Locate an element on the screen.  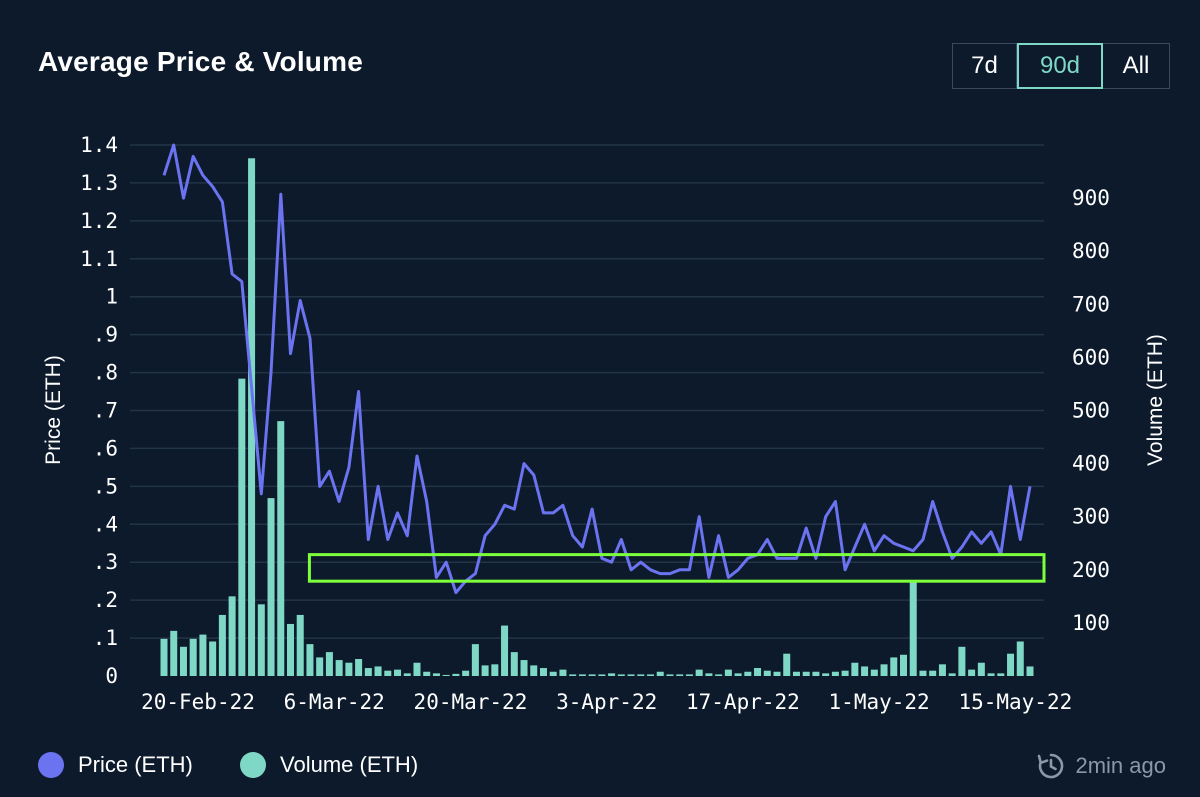
volume-tick-label: 500 is located at coordinates (1091, 411).